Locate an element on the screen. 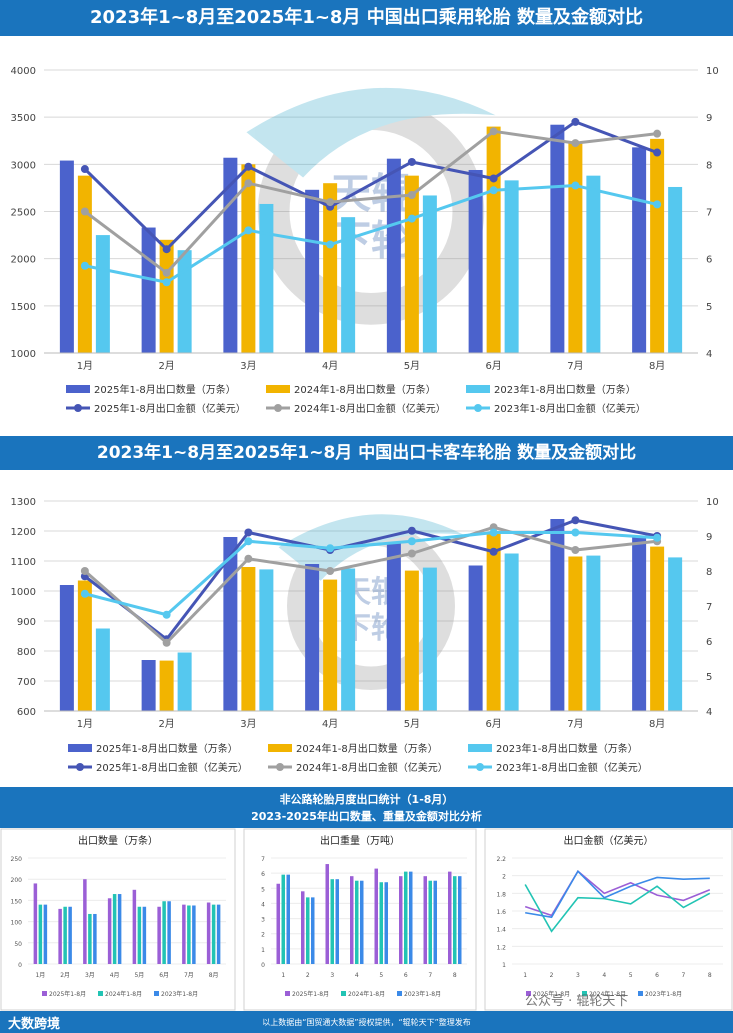 This screenshot has width=733, height=1033. truck-legend-label: 2024年1-8月出口数量（万条） is located at coordinates (367, 748).